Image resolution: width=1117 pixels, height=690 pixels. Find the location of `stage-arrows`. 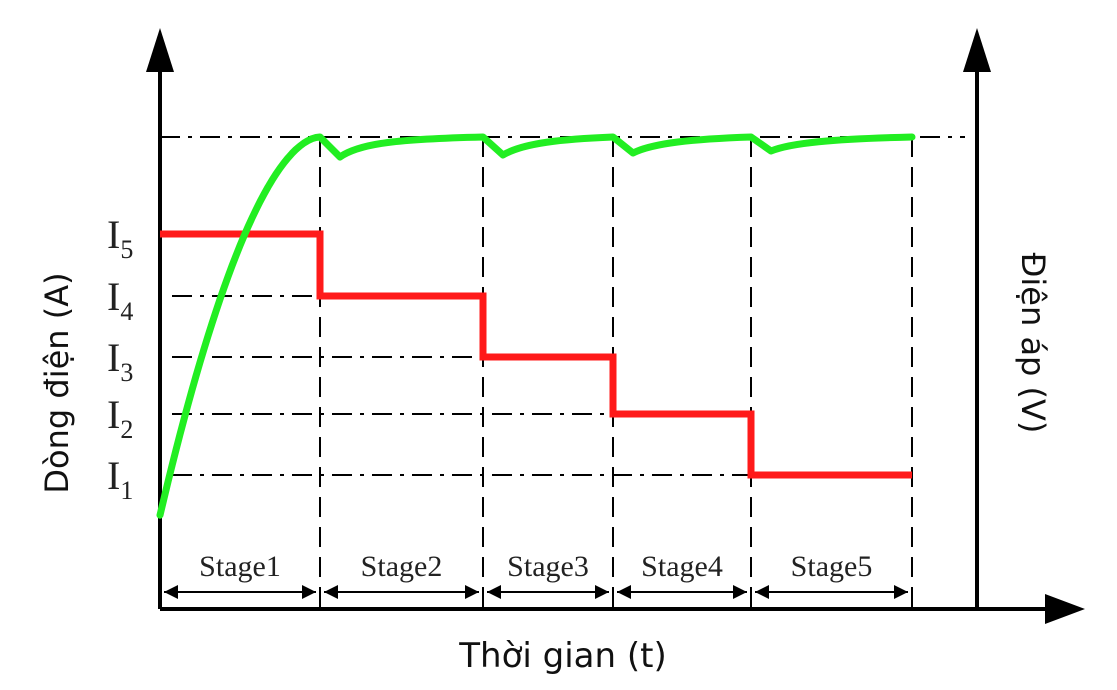

stage-arrows is located at coordinates (536, 592).